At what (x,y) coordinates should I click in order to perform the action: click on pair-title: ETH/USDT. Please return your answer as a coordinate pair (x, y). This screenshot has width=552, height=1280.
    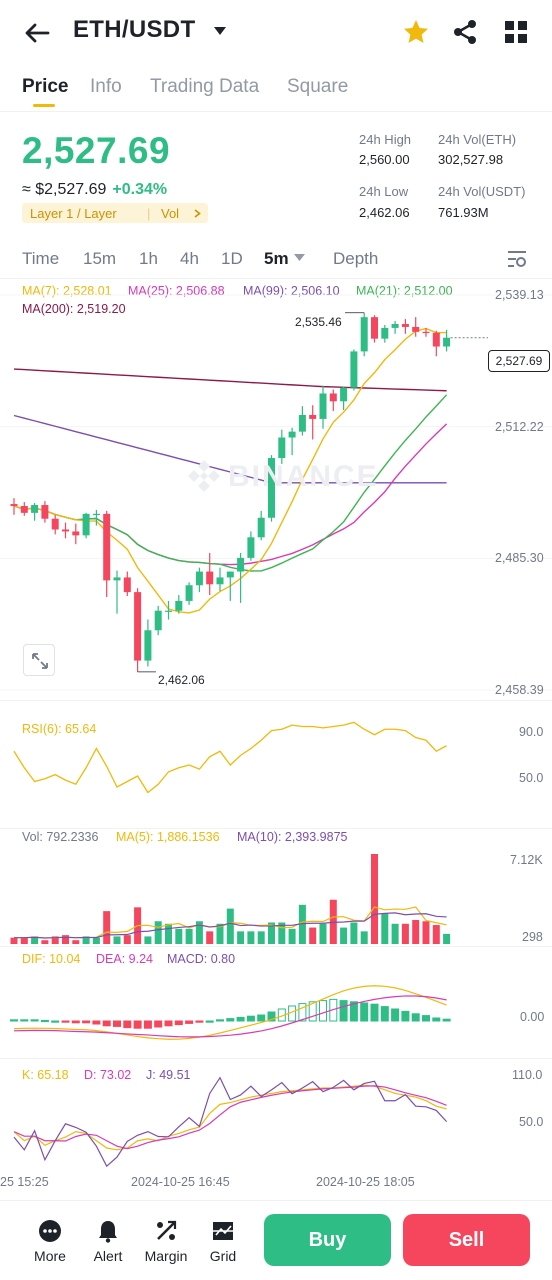
    Looking at the image, I should click on (134, 29).